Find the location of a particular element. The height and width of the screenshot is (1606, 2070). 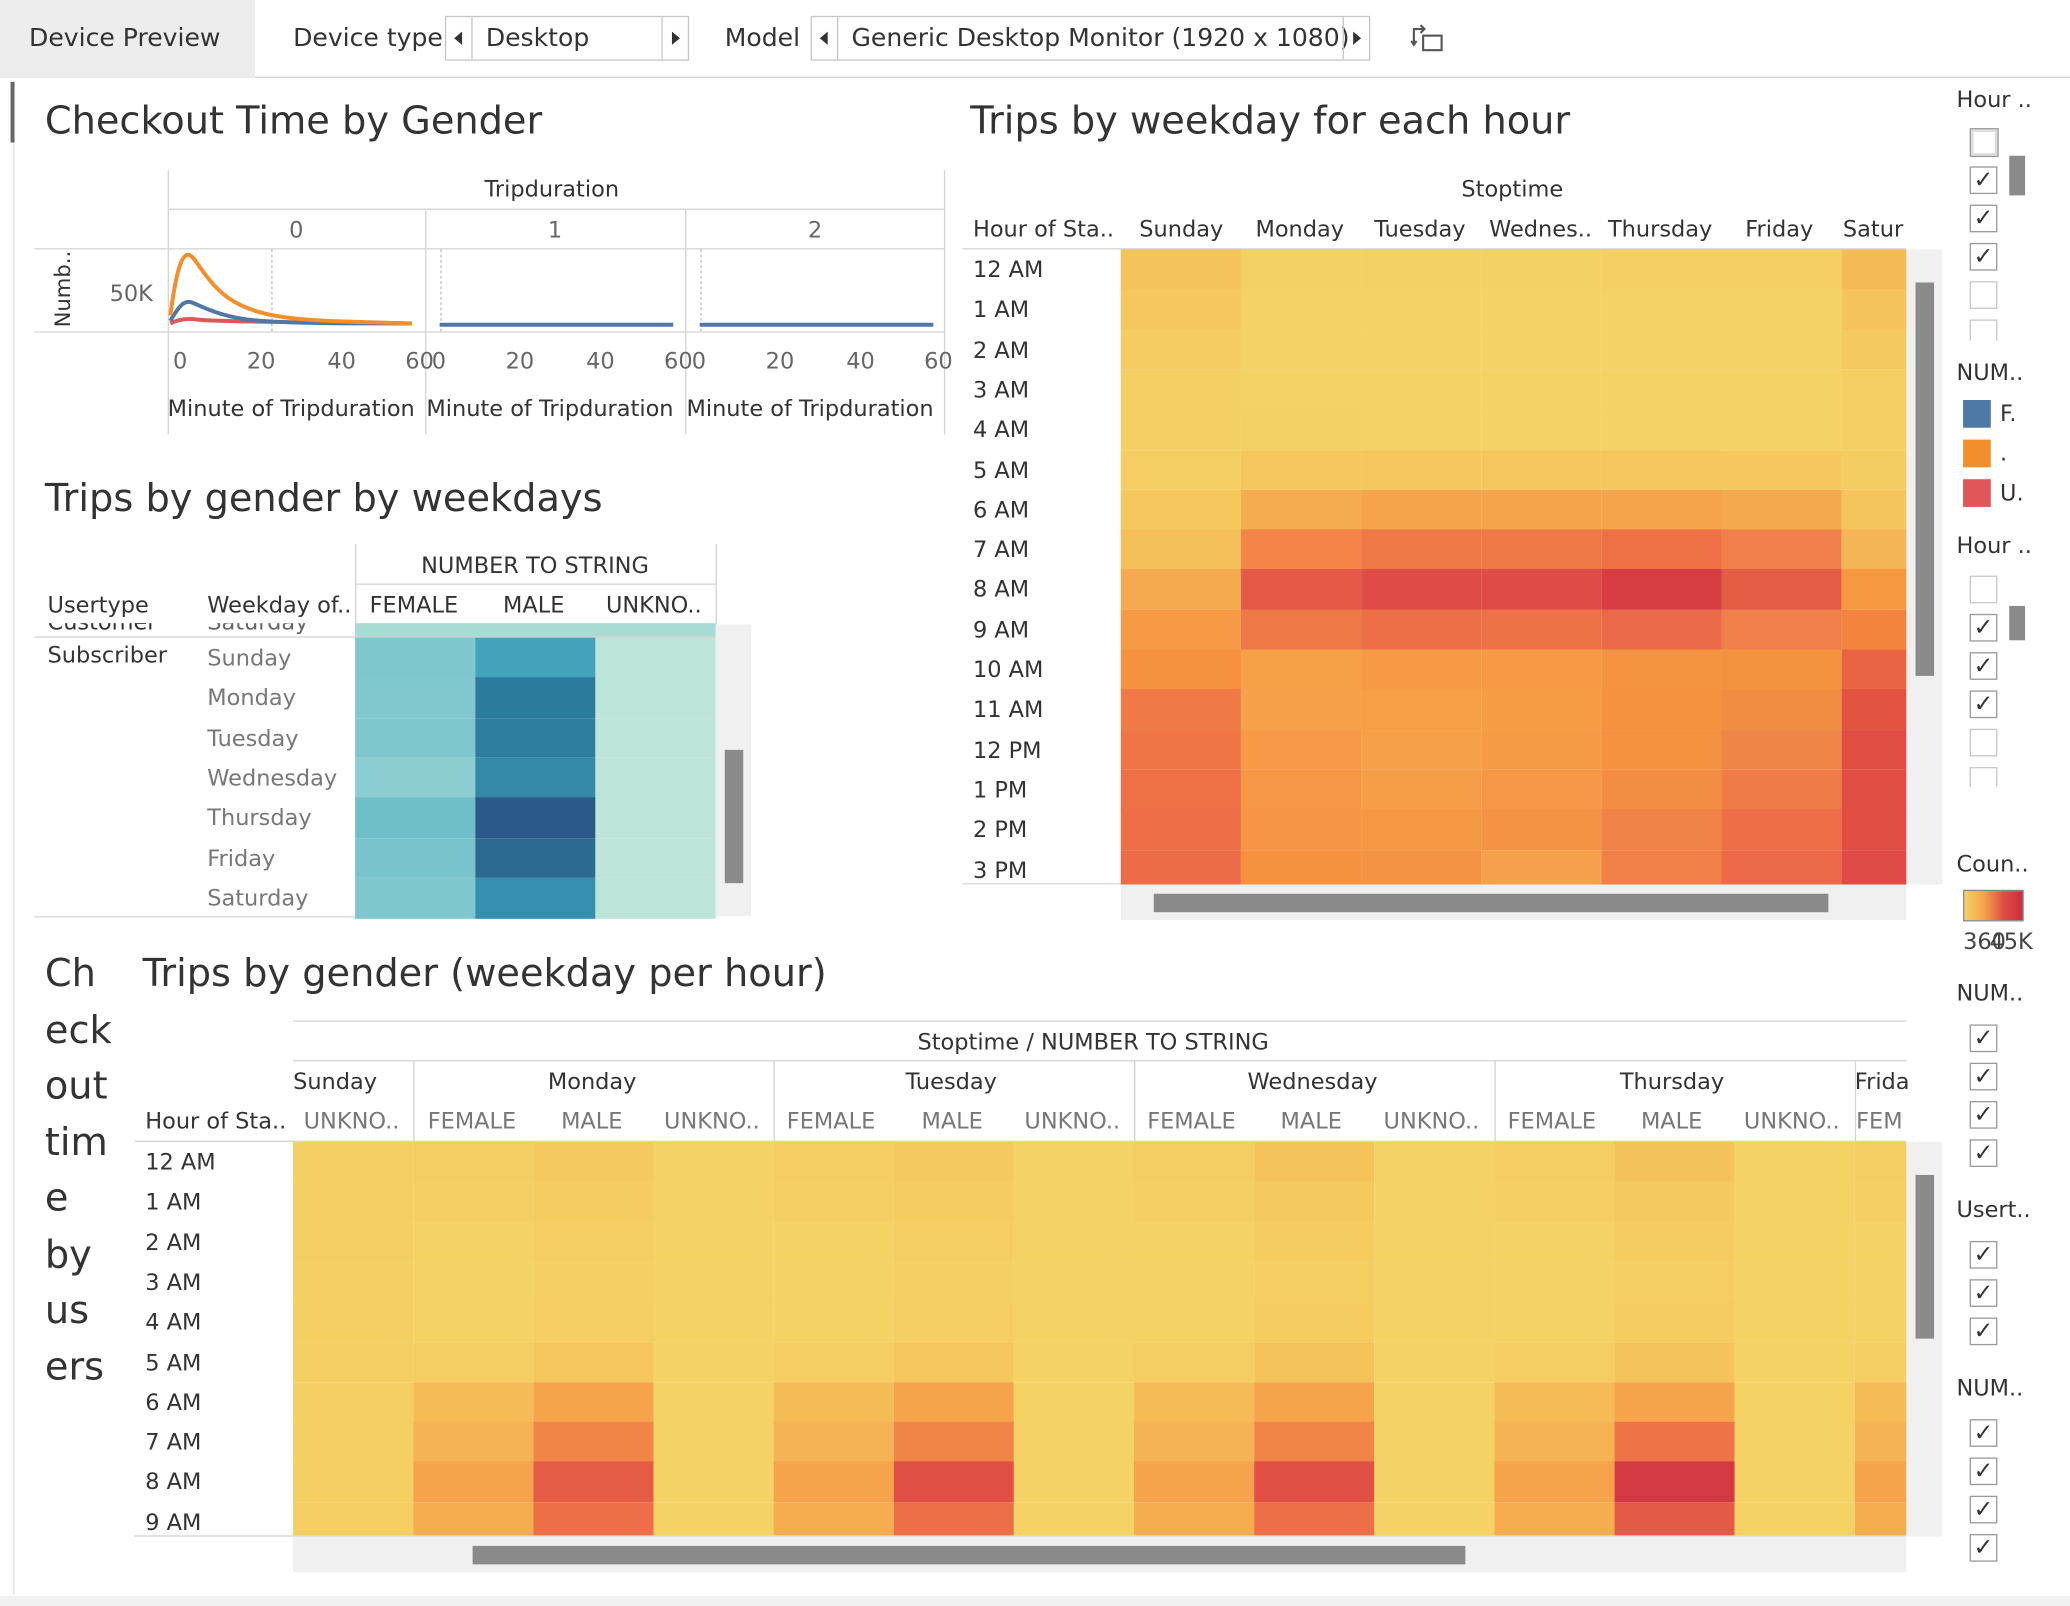

gh-hscroll-thumb is located at coordinates (969, 1555).